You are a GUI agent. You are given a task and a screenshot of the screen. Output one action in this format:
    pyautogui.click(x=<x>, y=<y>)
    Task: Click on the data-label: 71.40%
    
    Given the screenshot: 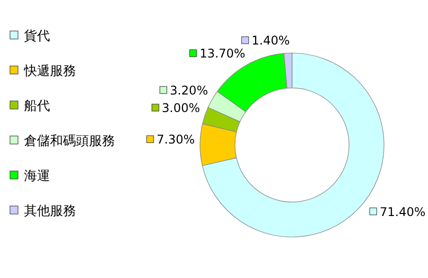 What is the action you would take?
    pyautogui.click(x=403, y=211)
    